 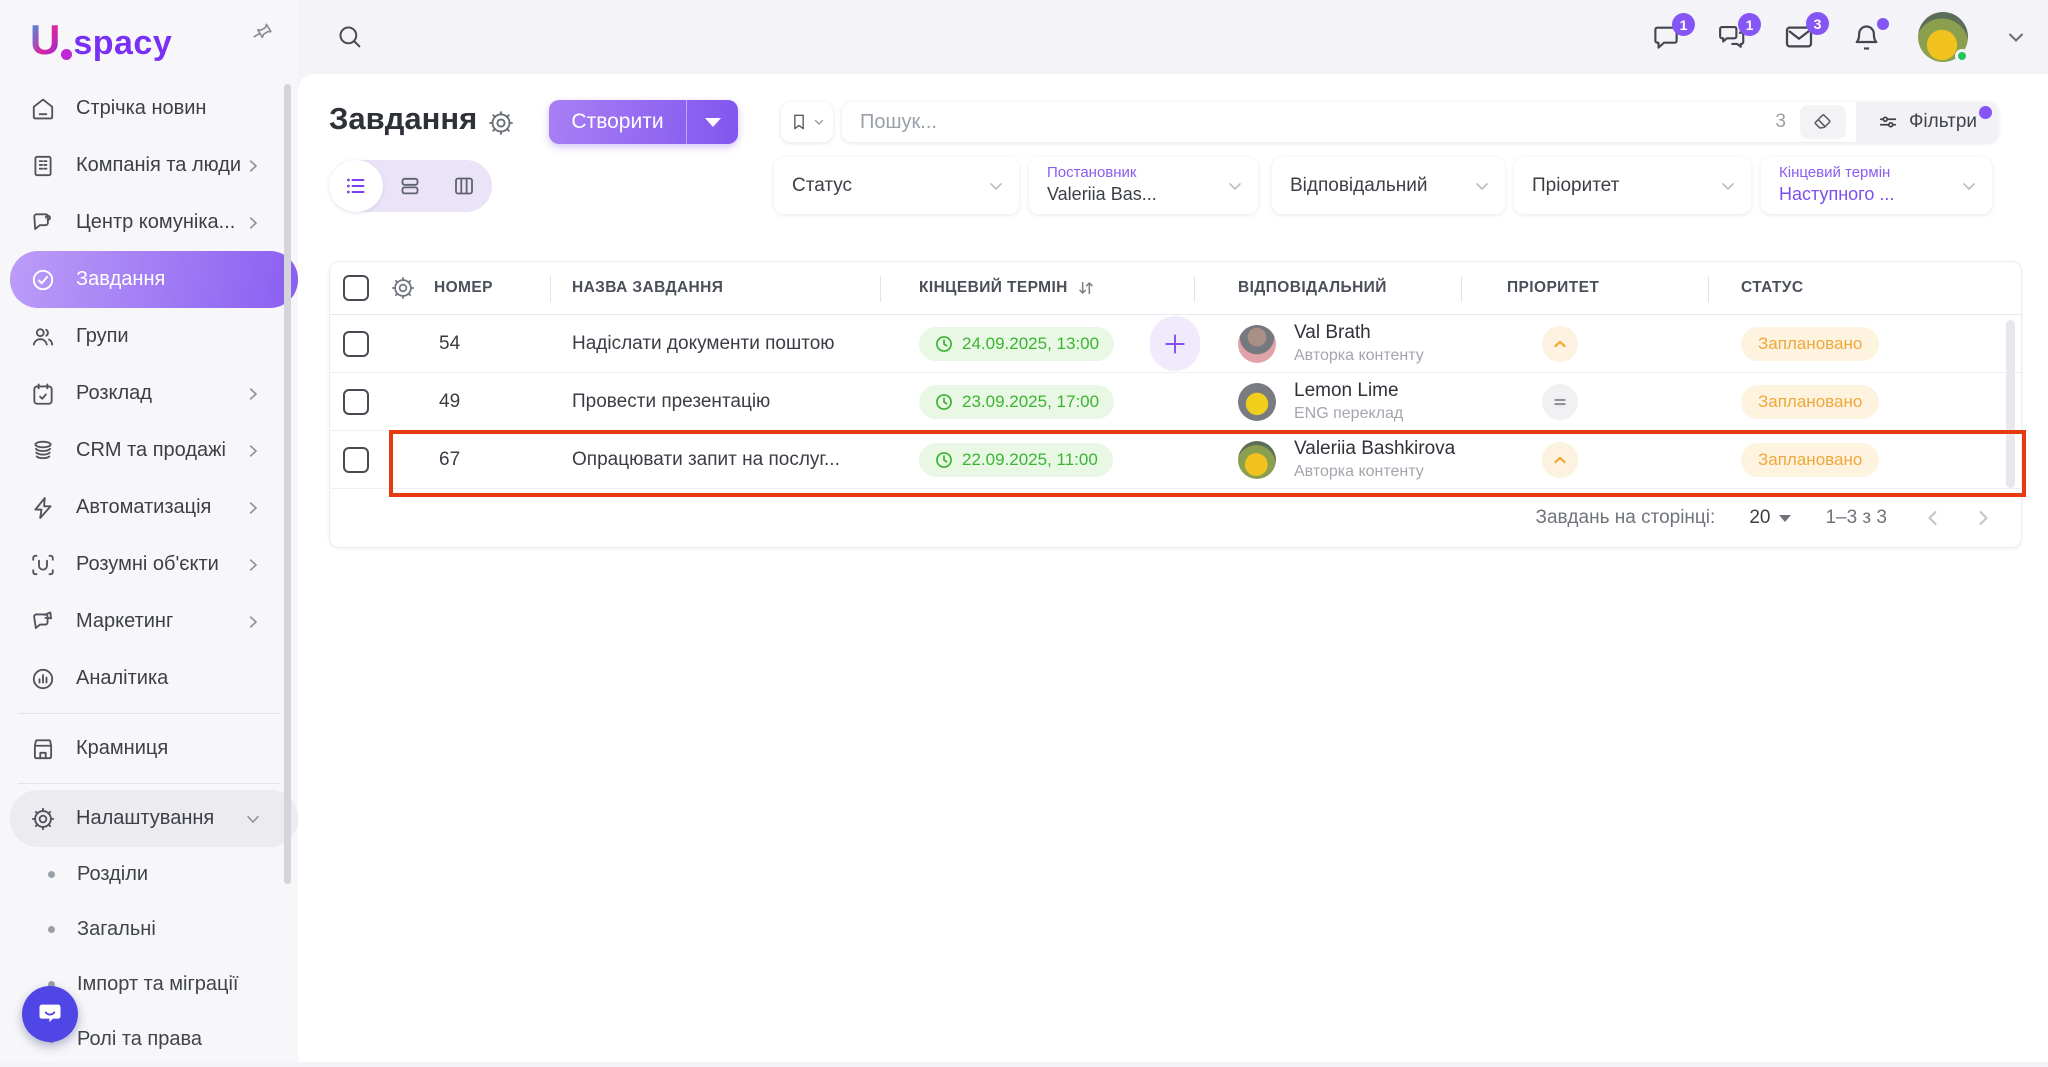 What do you see at coordinates (149, 678) in the screenshot?
I see `sidebar-item-analytics: Аналітика` at bounding box center [149, 678].